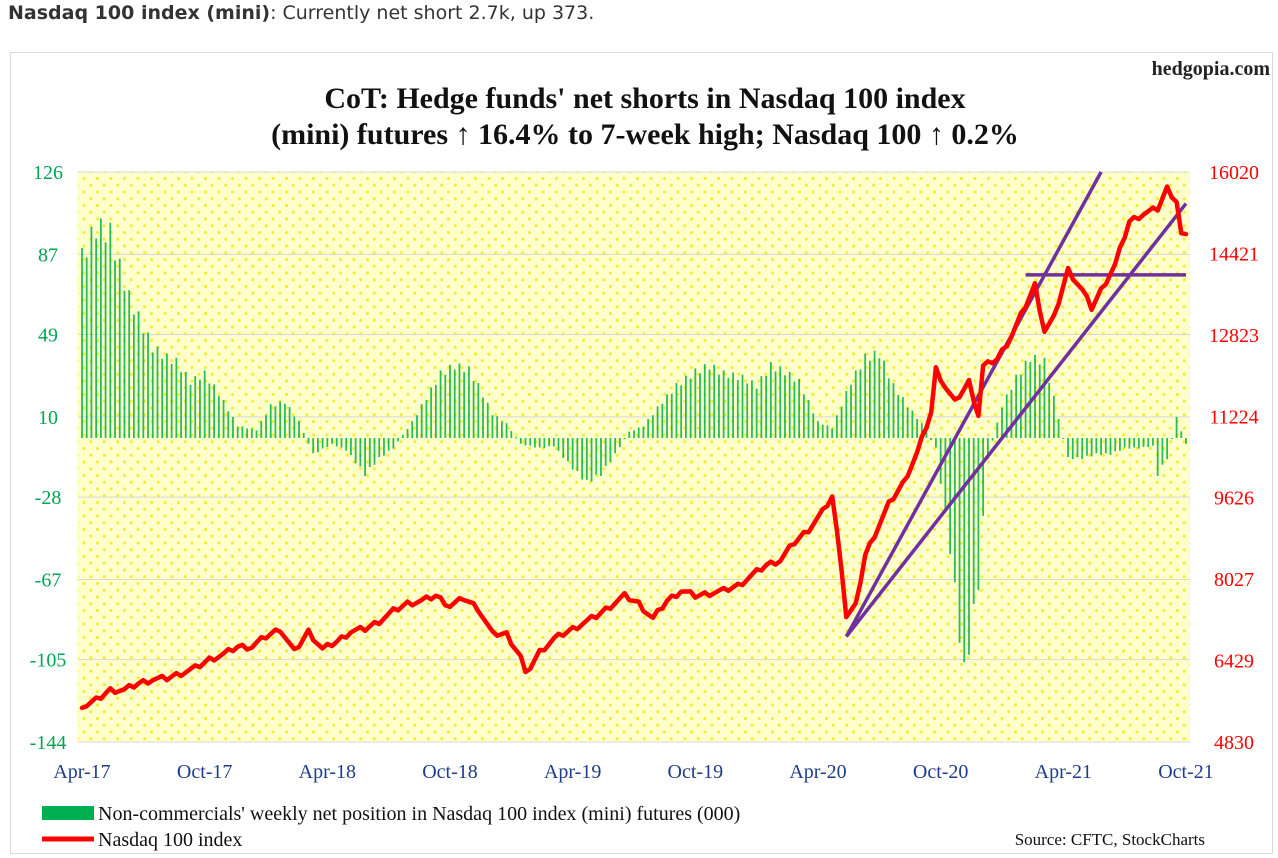 Image resolution: width=1278 pixels, height=858 pixels. What do you see at coordinates (327, 772) in the screenshot?
I see `x-tick-label: Apr-18` at bounding box center [327, 772].